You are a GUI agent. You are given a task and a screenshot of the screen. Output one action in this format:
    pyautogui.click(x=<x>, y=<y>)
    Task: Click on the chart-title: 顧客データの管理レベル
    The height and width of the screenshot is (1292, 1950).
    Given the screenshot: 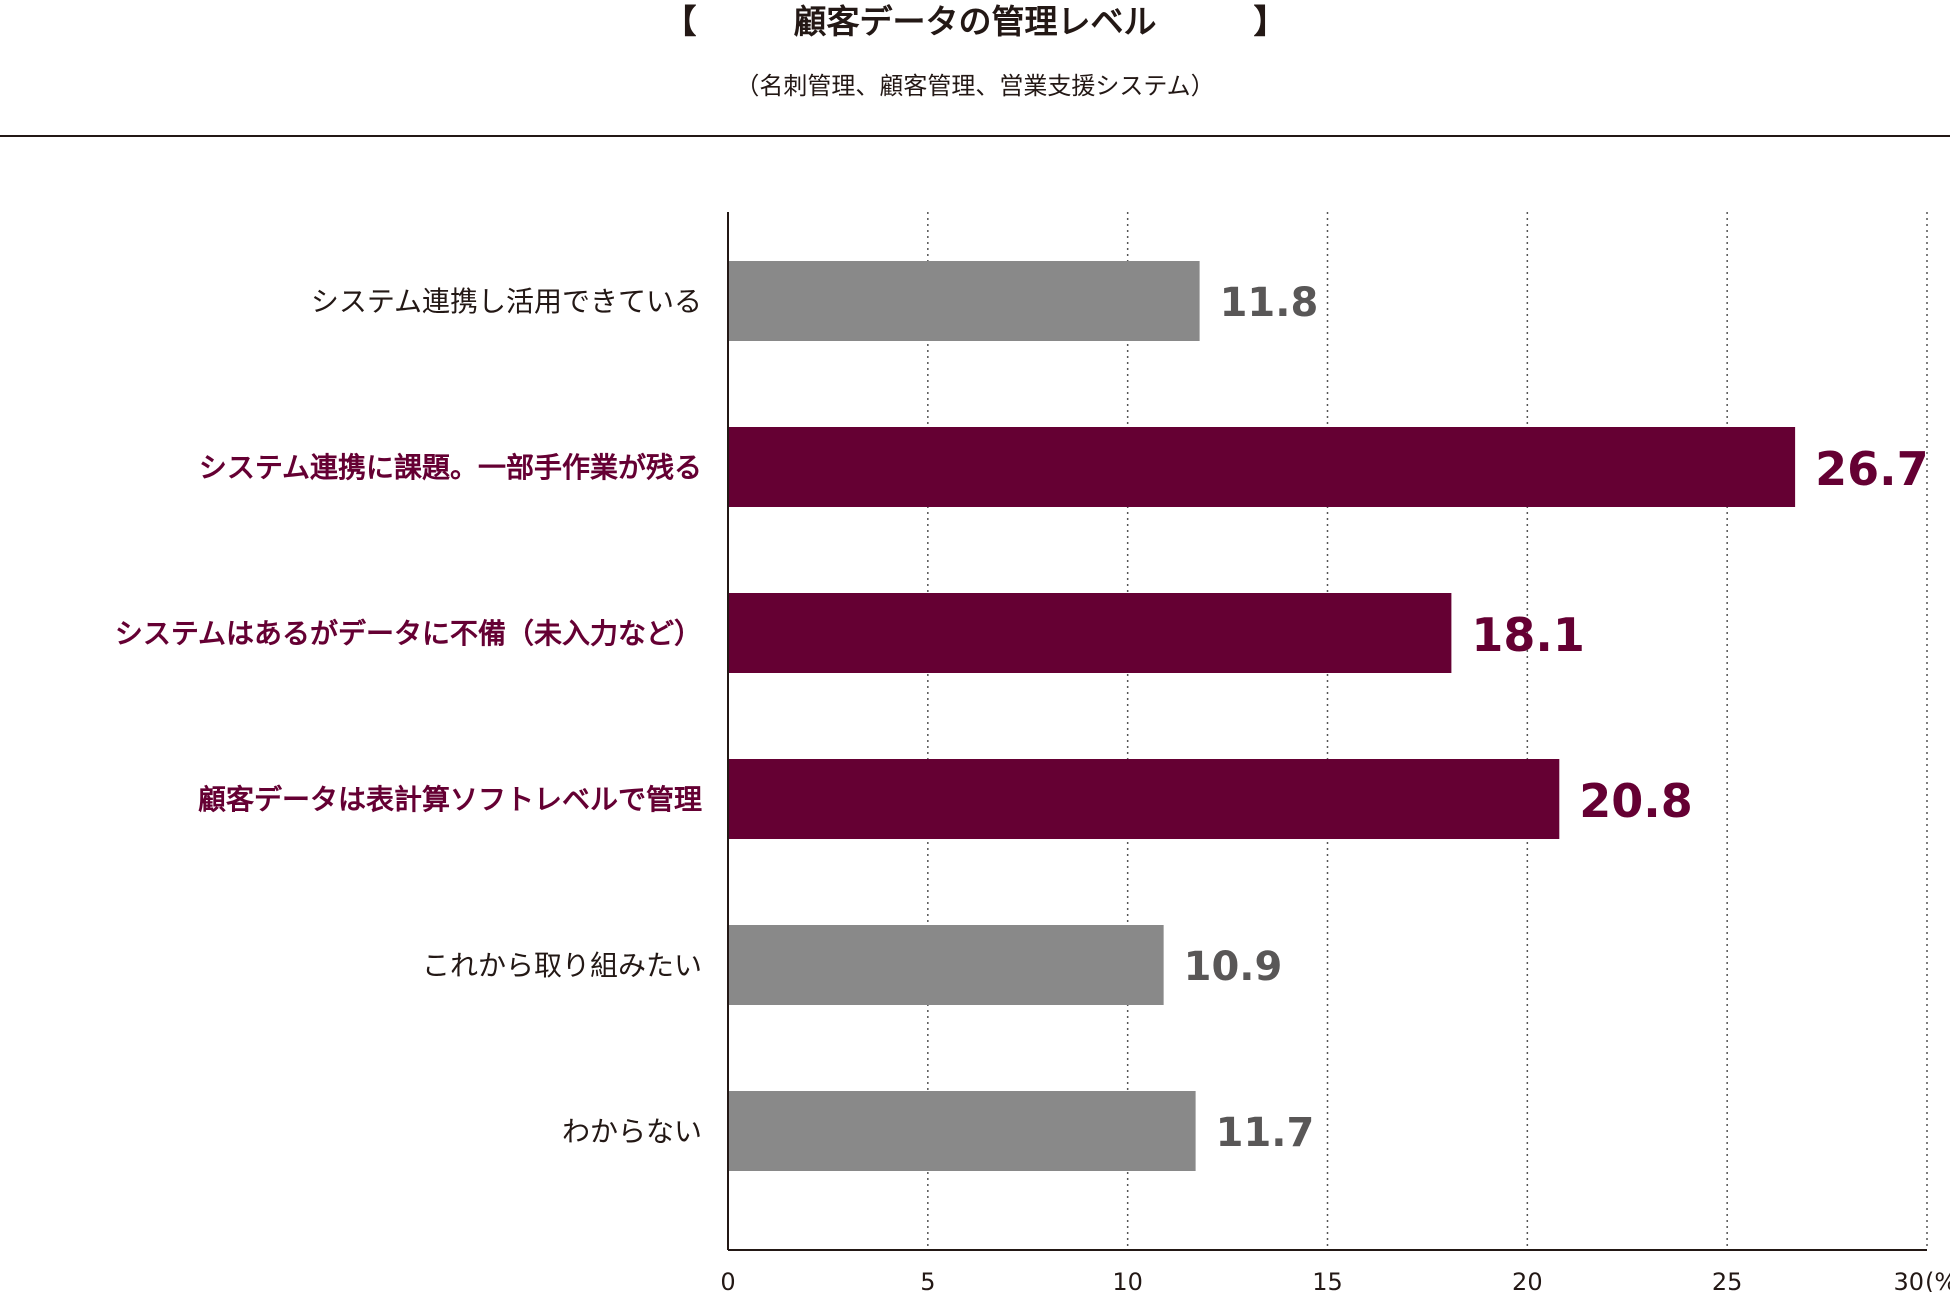 What is the action you would take?
    pyautogui.click(x=975, y=21)
    